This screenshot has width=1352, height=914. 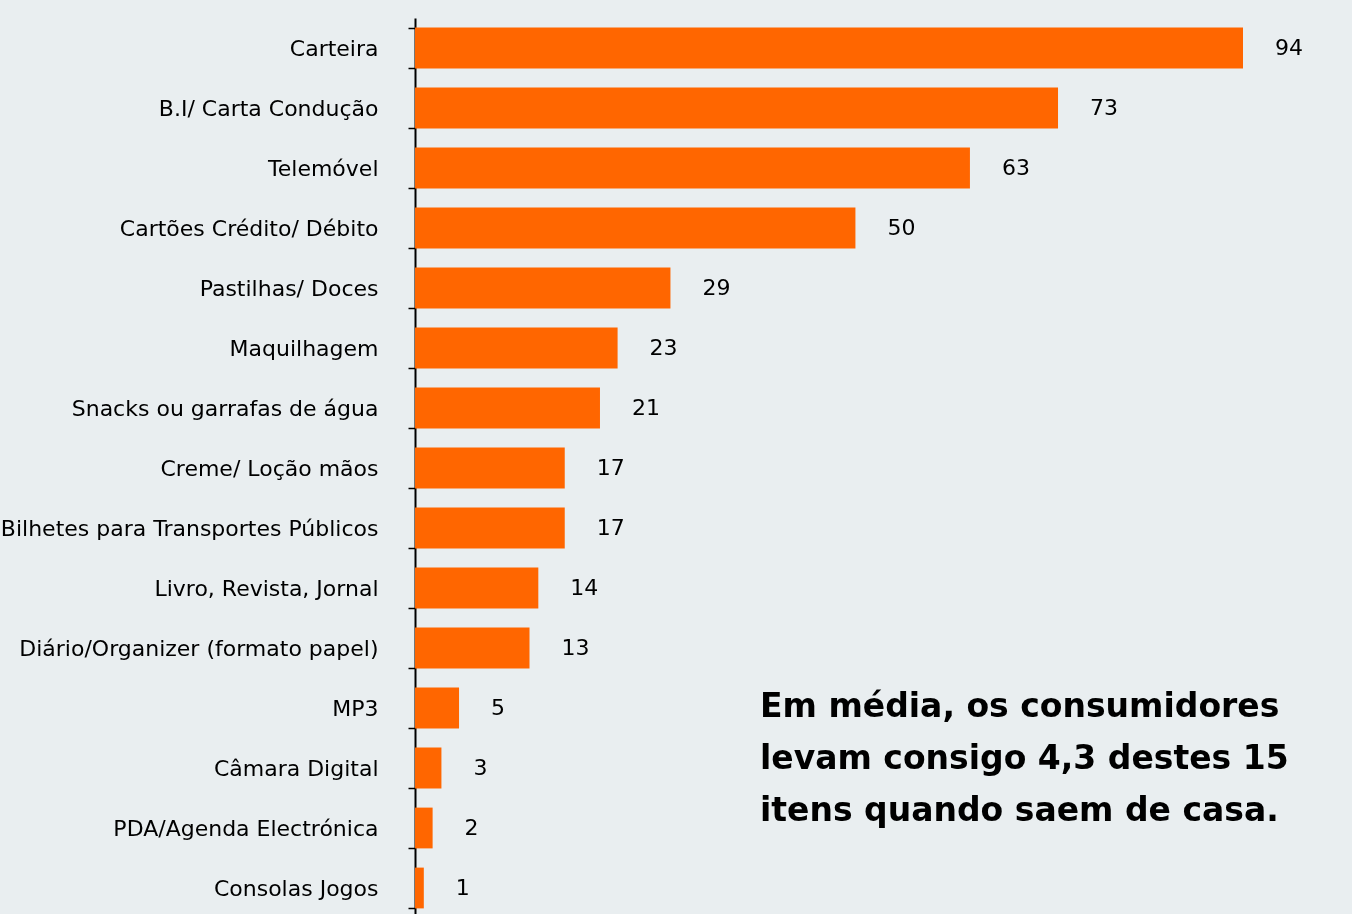 I want to click on y-tick-label: Cartões Crédito/ Débito, so click(x=249, y=228).